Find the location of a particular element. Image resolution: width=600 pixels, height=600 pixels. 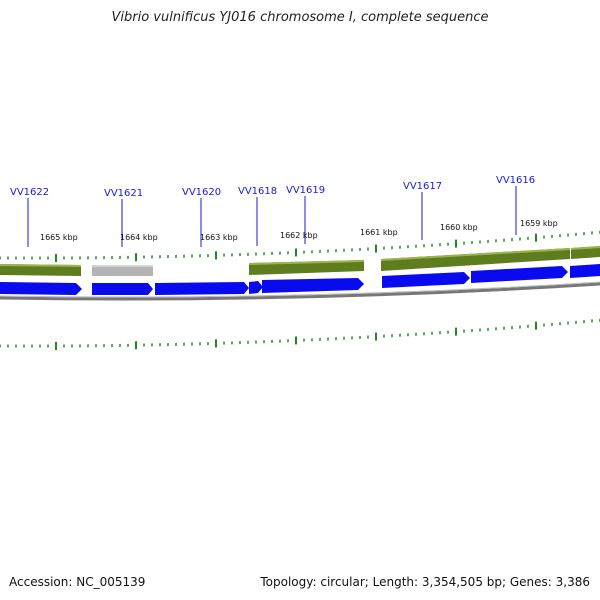

accession-text: Accession: NC_005139 is located at coordinates (77, 582).